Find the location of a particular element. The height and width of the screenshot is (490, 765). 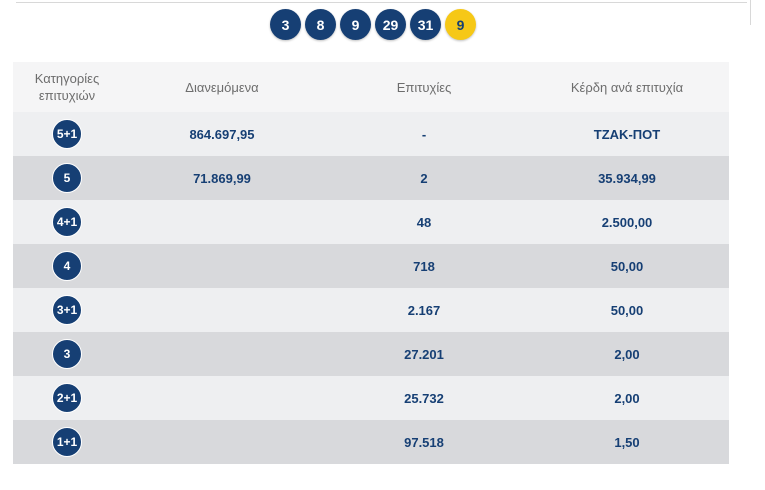

winning-numbers: 3 8 9 29 31 9 is located at coordinates (373, 24).